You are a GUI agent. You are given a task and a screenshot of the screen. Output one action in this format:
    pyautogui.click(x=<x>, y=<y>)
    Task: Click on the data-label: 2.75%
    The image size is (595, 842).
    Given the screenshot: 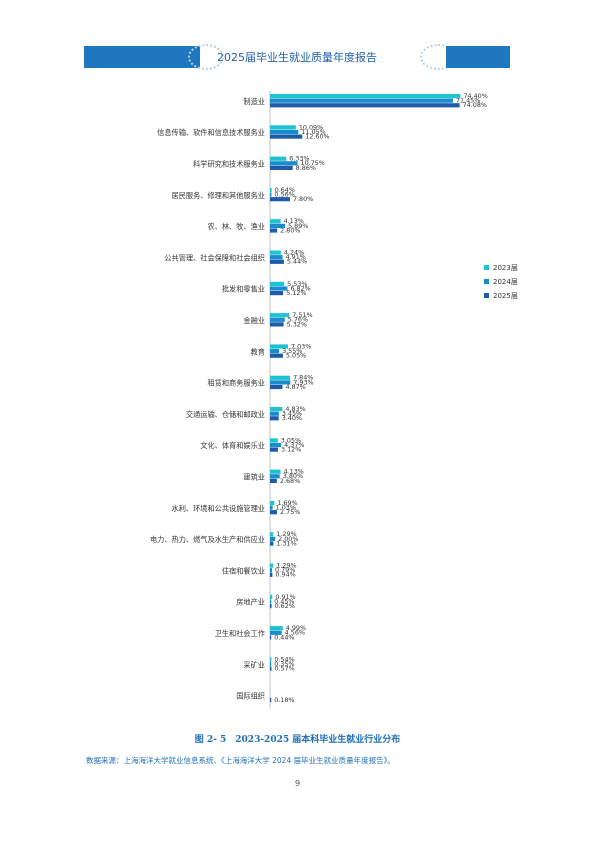 What is the action you would take?
    pyautogui.click(x=290, y=512)
    